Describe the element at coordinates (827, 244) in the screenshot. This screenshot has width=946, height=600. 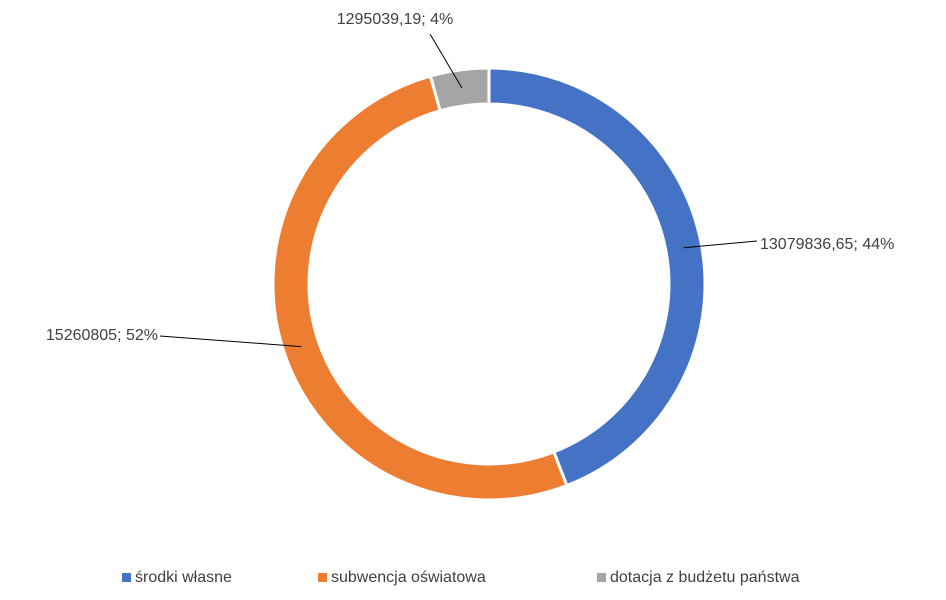
I see `data-label: 13079836,65; 44%` at that location.